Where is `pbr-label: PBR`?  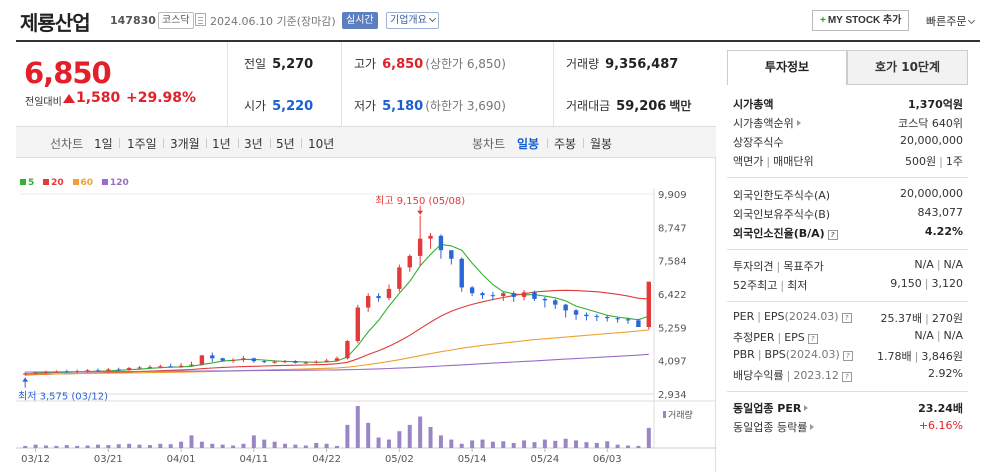
pbr-label: PBR is located at coordinates (744, 354).